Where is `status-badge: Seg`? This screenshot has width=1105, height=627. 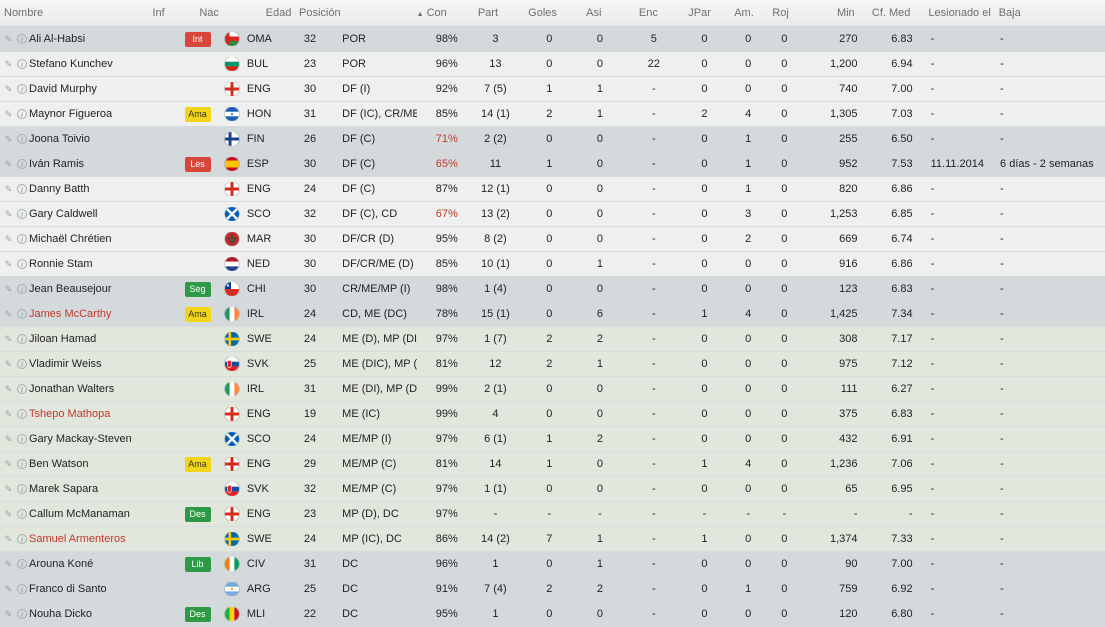
status-badge: Seg is located at coordinates (197, 289).